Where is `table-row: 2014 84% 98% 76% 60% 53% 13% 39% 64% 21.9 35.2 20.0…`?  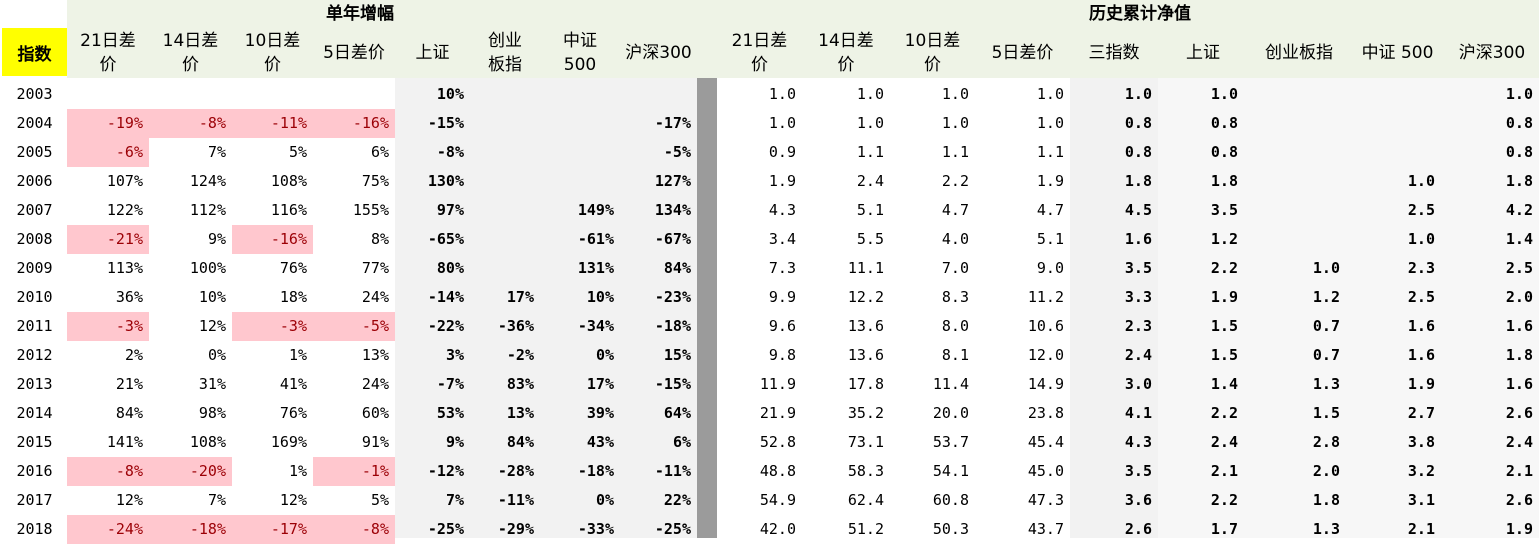
table-row: 2014 84% 98% 76% 60% 53% 13% 39% 64% 21.9 35.2 20.0… is located at coordinates (769, 413).